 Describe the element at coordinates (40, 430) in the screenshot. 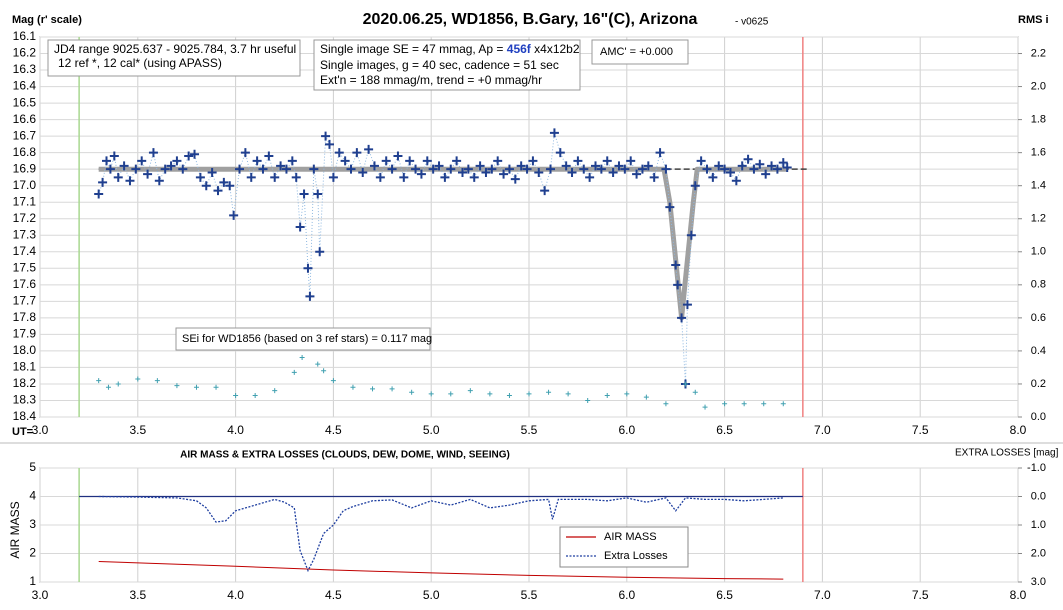

I see `x-tick-label: 3.0` at that location.